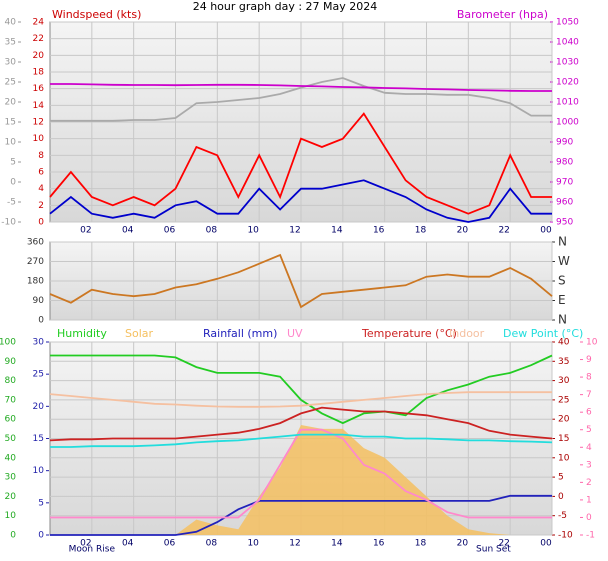 The height and width of the screenshot is (561, 608). Describe the element at coordinates (589, 500) in the screenshot. I see `y4-tick-label: 1` at that location.